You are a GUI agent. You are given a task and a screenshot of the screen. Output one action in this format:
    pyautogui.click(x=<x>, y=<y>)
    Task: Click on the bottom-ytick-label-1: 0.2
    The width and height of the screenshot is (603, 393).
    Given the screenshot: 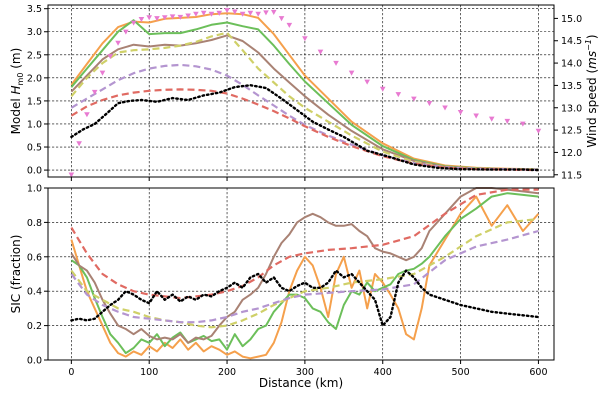 What is the action you would take?
    pyautogui.click(x=34, y=326)
    